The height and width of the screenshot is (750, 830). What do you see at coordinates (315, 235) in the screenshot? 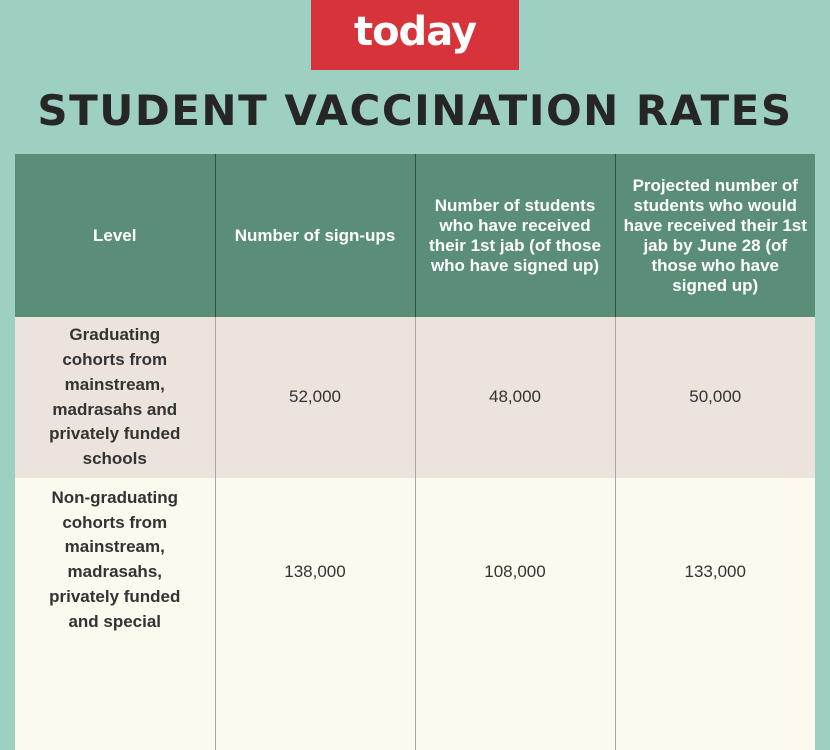
I see `header-signups: Number of sign-ups` at bounding box center [315, 235].